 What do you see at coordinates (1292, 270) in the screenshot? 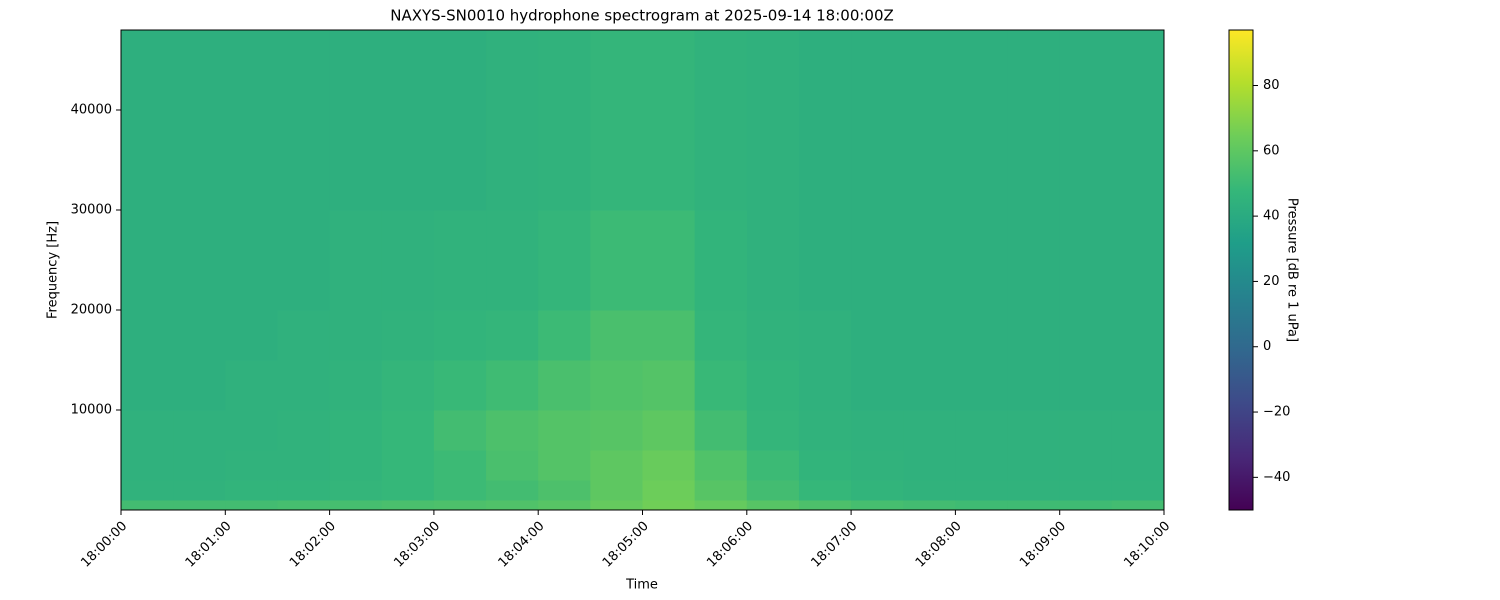
I see `colorbar-label: Pressure [dB re 1 uPa]` at bounding box center [1292, 270].